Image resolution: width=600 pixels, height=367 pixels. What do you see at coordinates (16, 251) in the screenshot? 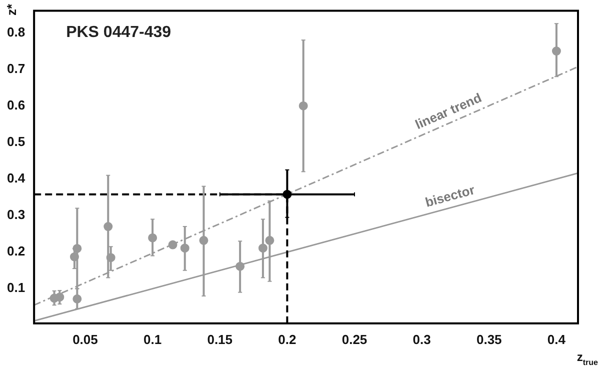
I see `y-tick-label: 0.2` at bounding box center [16, 251].